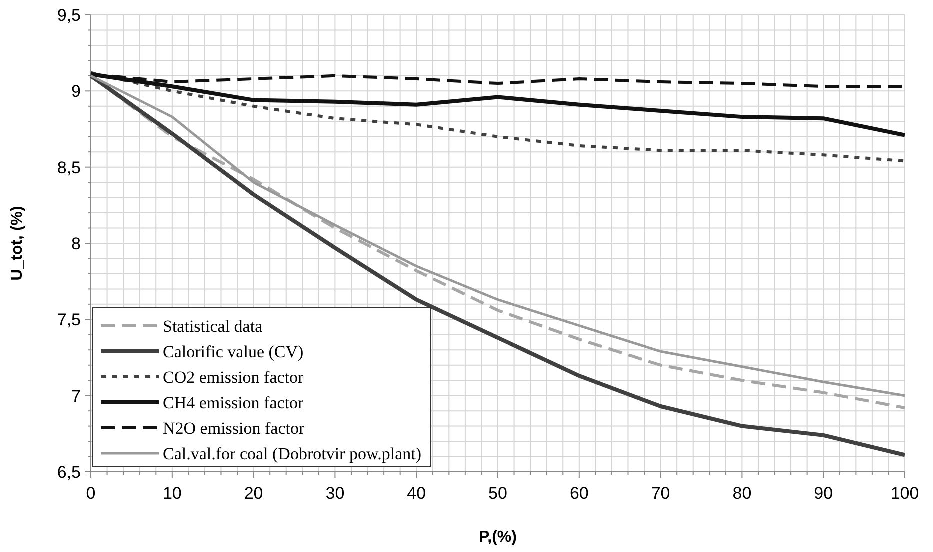 Image resolution: width=933 pixels, height=552 pixels. I want to click on y-axis-title: U_tot, (%), so click(17, 243).